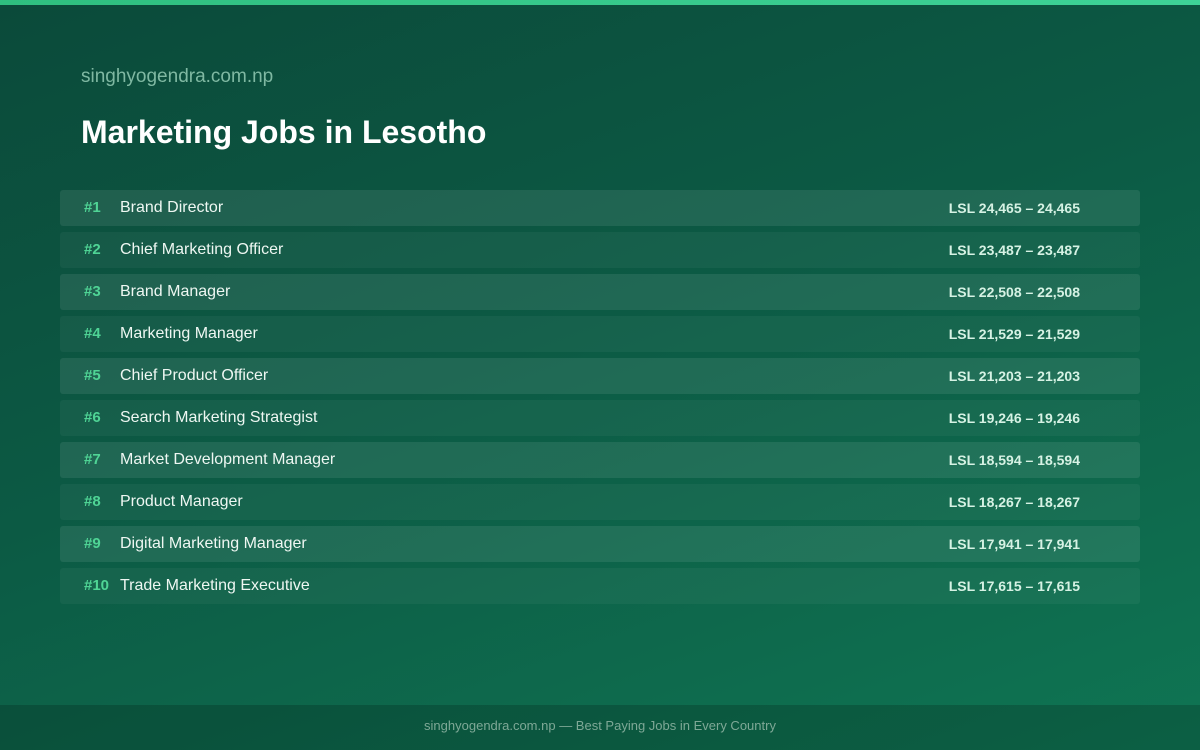  I want to click on salary-range: LSL 17,615 – 17,615, so click(1014, 586).